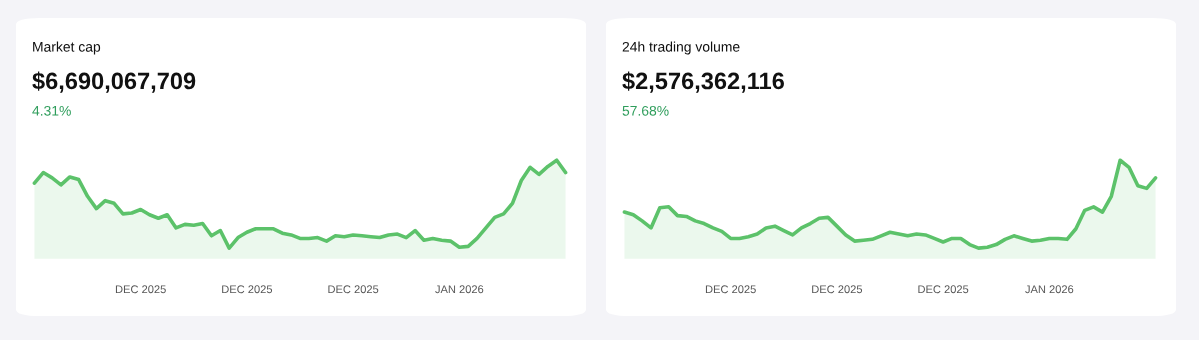  Describe the element at coordinates (681, 48) in the screenshot. I see `chart-title: 24h trading volume` at that location.